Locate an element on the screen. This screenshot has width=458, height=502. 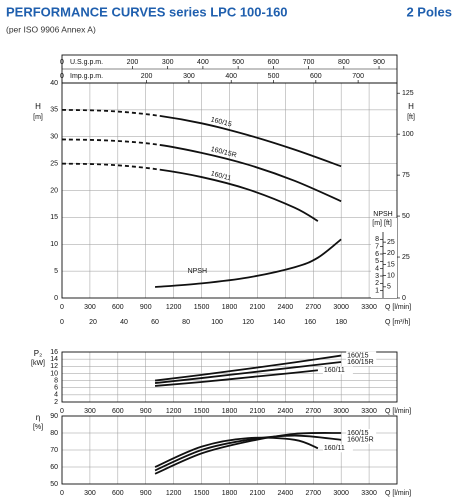
x-tick-label: 2700 is located at coordinates (313, 493).